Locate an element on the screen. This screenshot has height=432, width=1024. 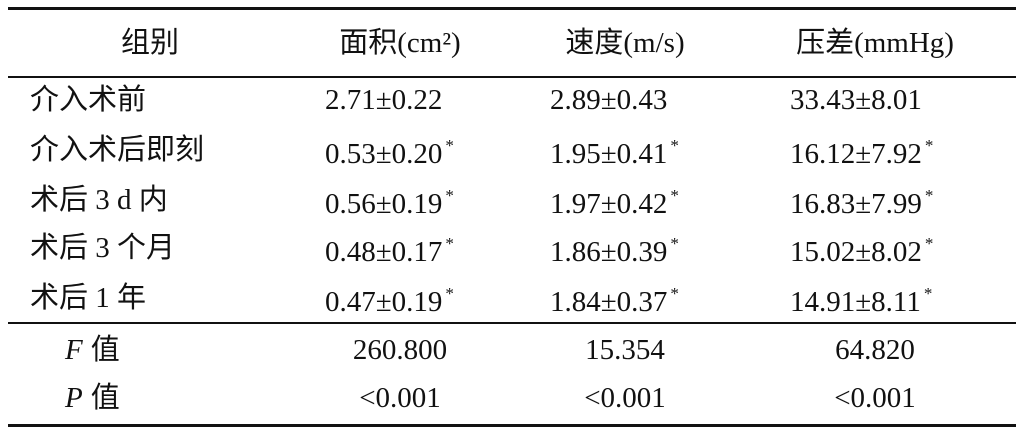
cell-text: 0.56±0.19 is located at coordinates (384, 204).